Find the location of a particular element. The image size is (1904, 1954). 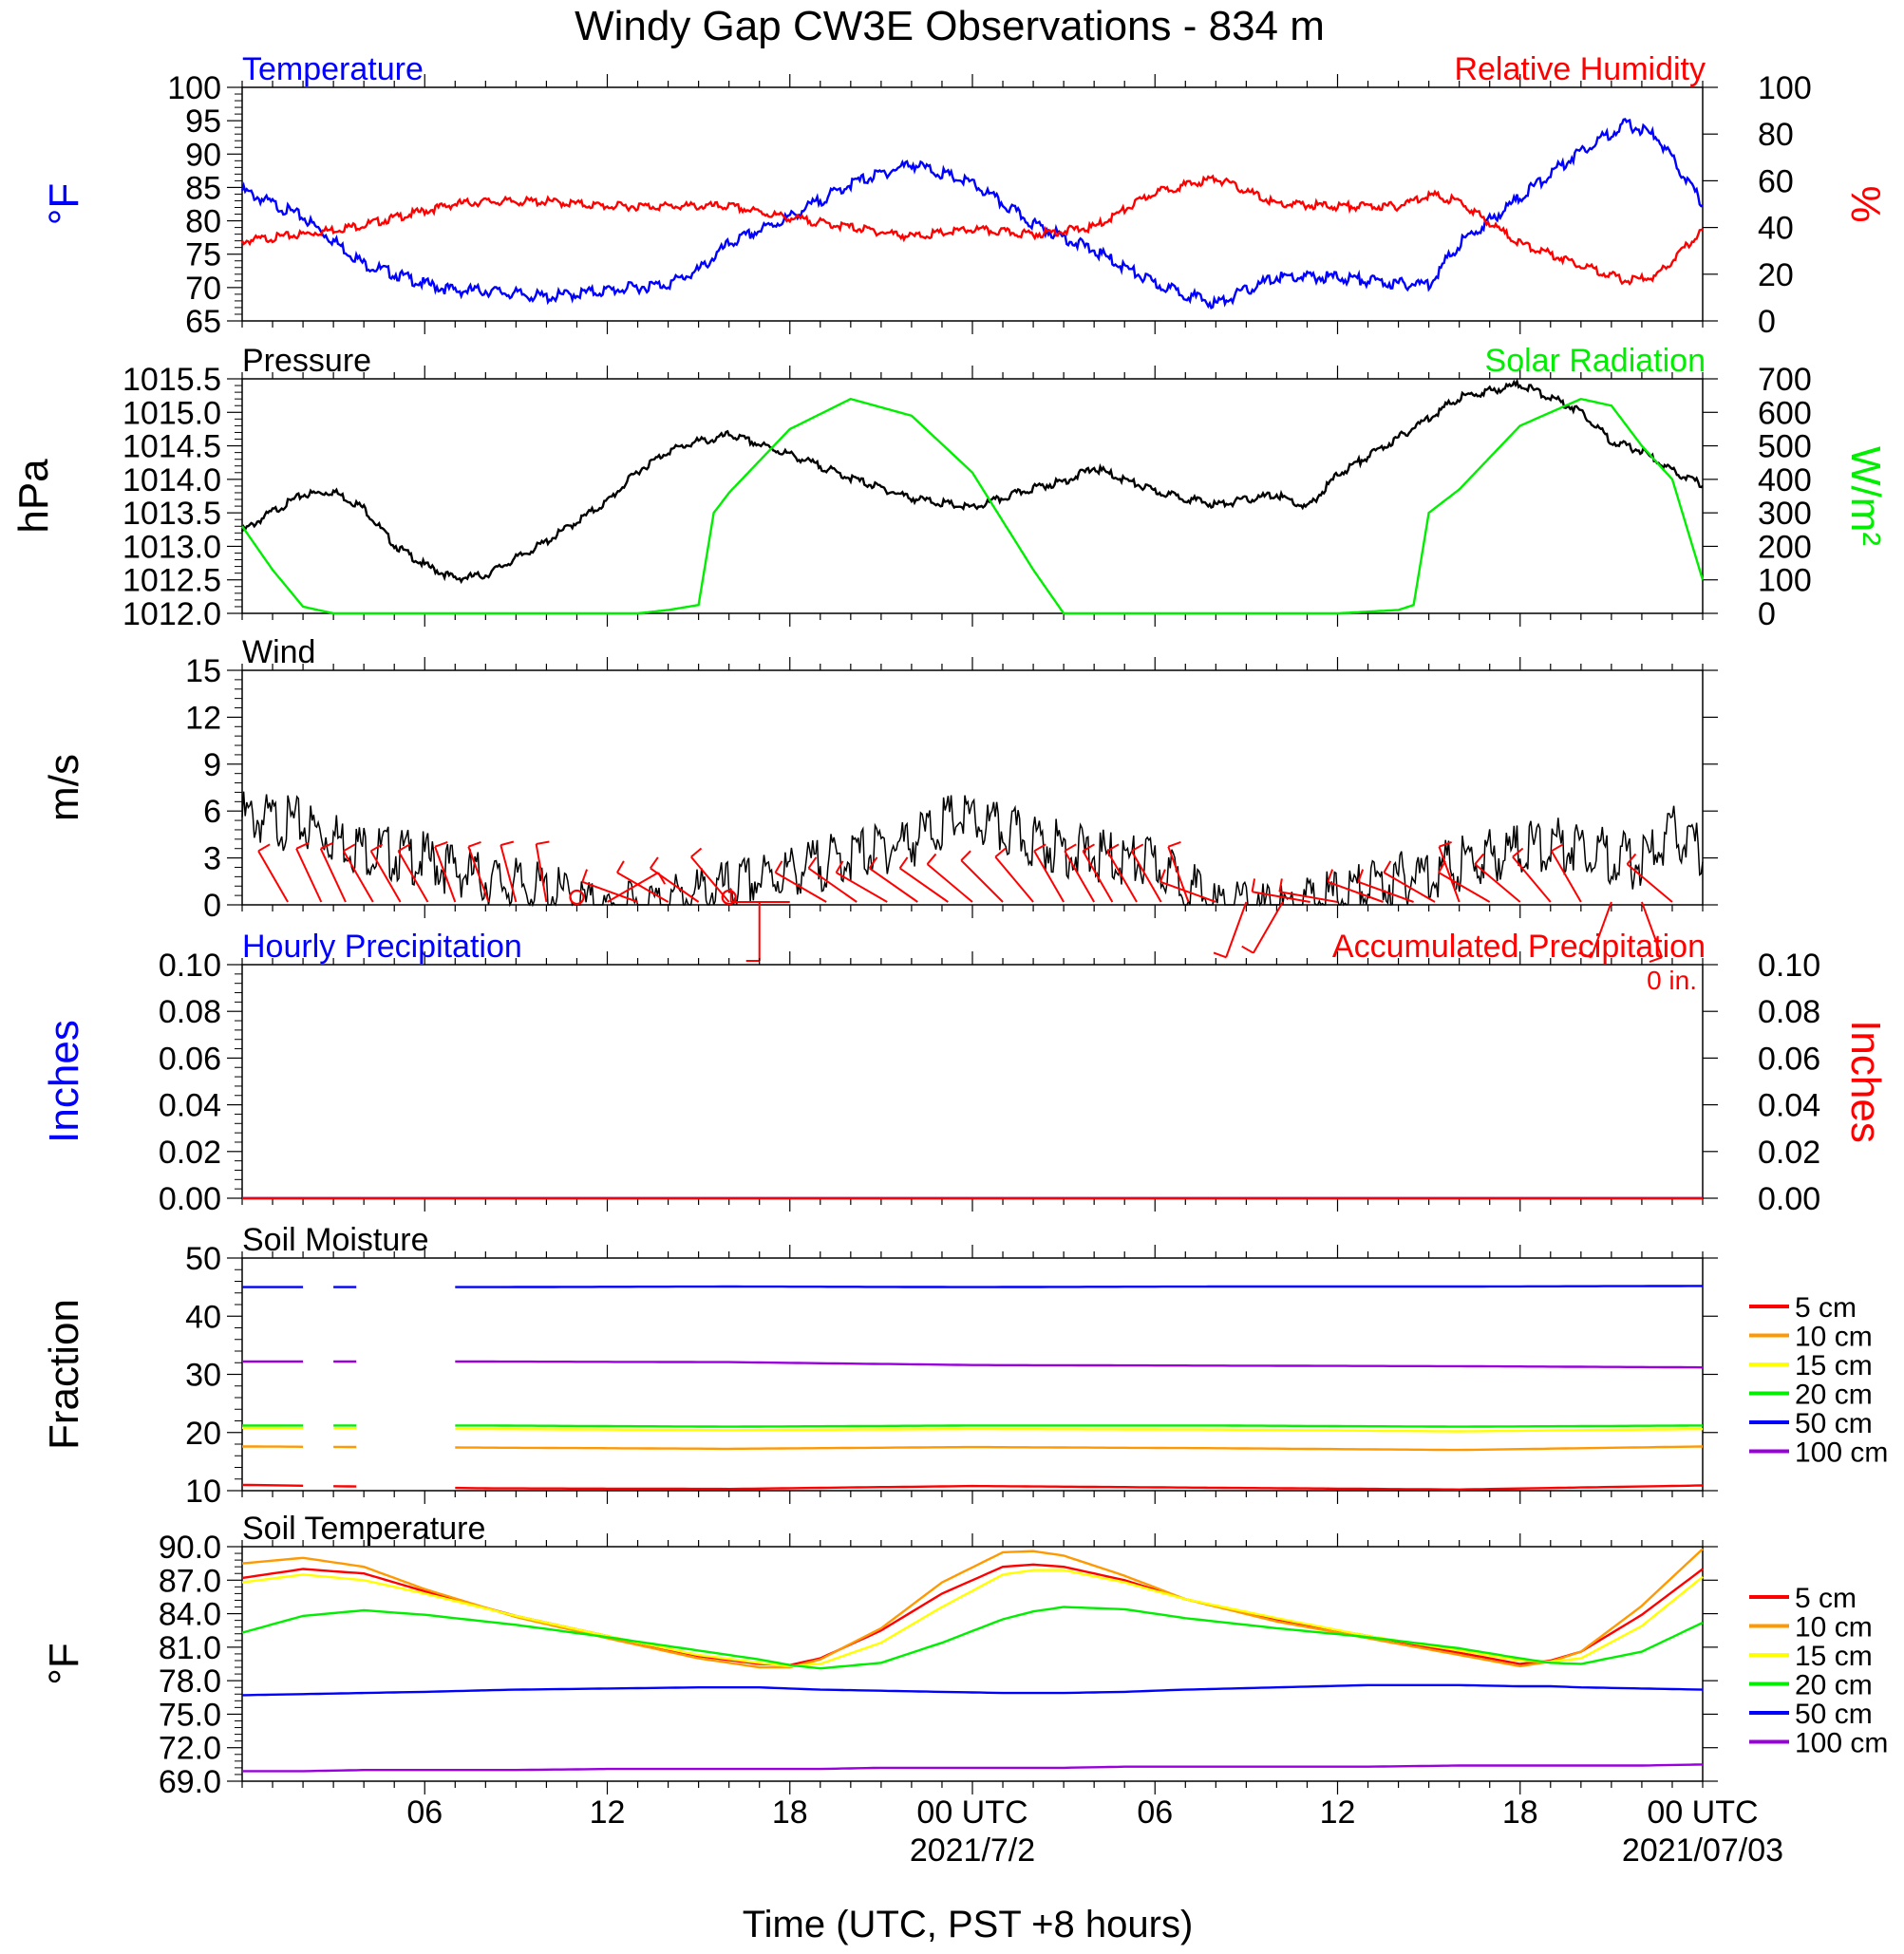

series-line-15-cm is located at coordinates (973, 1618).